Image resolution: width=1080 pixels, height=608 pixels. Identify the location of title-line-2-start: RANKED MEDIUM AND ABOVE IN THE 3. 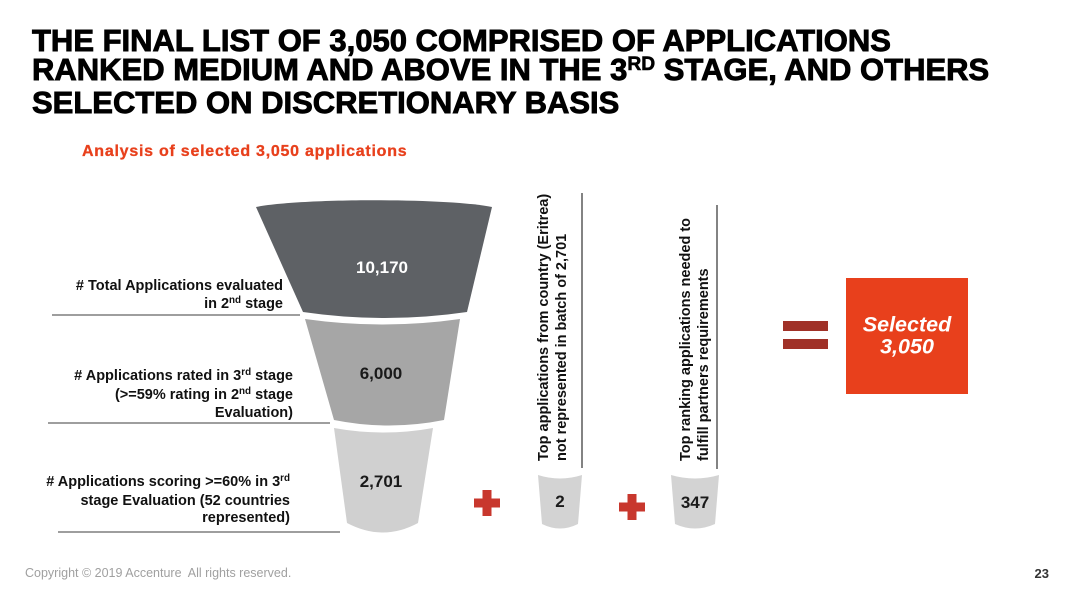
(330, 69).